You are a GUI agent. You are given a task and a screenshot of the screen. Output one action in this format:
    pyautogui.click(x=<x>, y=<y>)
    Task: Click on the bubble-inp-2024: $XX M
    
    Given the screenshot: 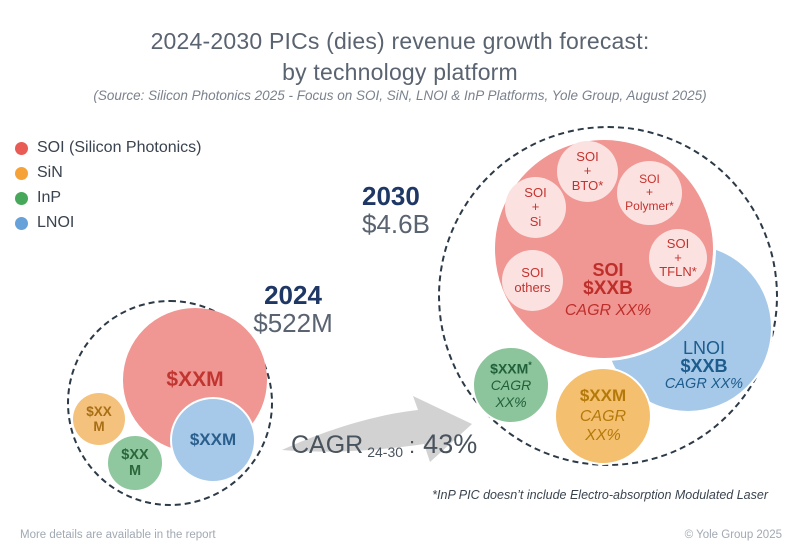 What is the action you would take?
    pyautogui.click(x=135, y=463)
    